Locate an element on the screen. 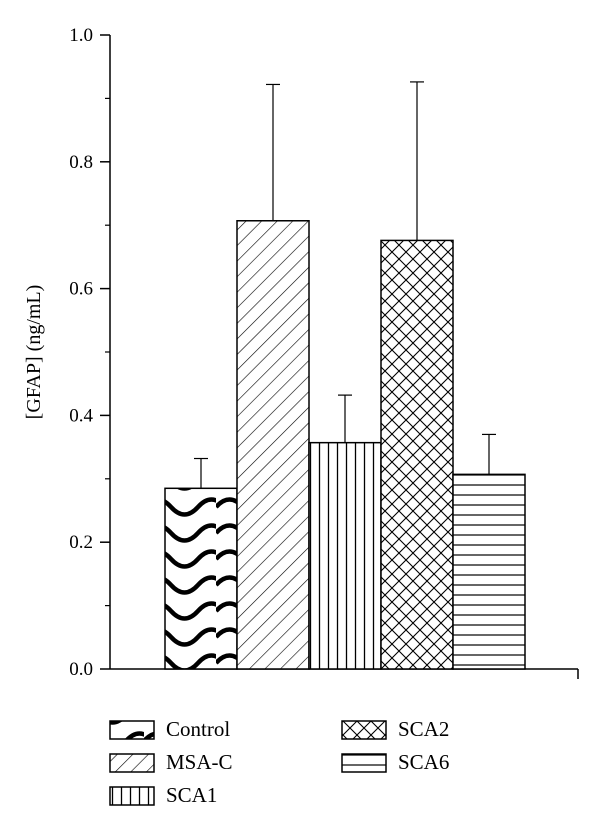 This screenshot has width=600, height=838. bar-sca2 is located at coordinates (417, 454).